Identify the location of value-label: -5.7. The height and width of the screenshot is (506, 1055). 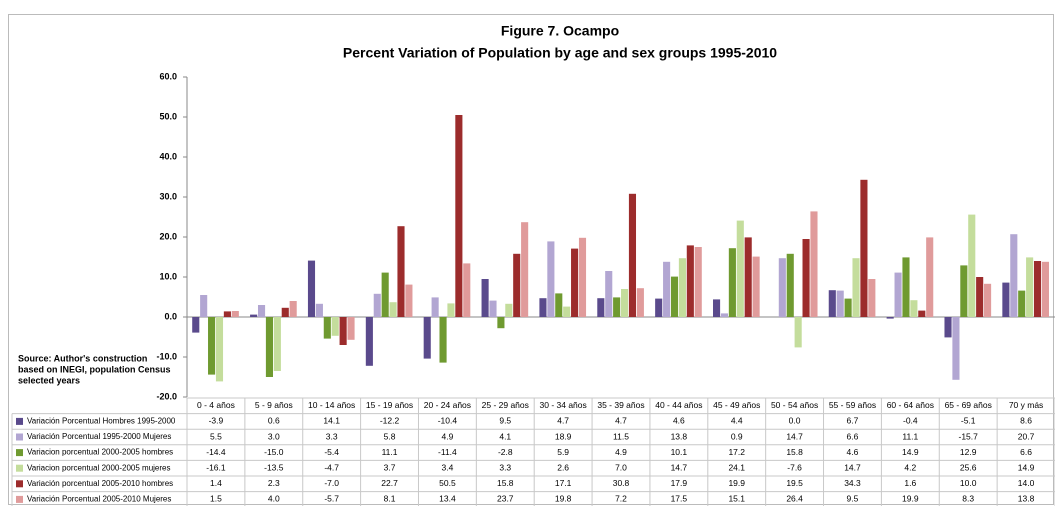
(331, 499).